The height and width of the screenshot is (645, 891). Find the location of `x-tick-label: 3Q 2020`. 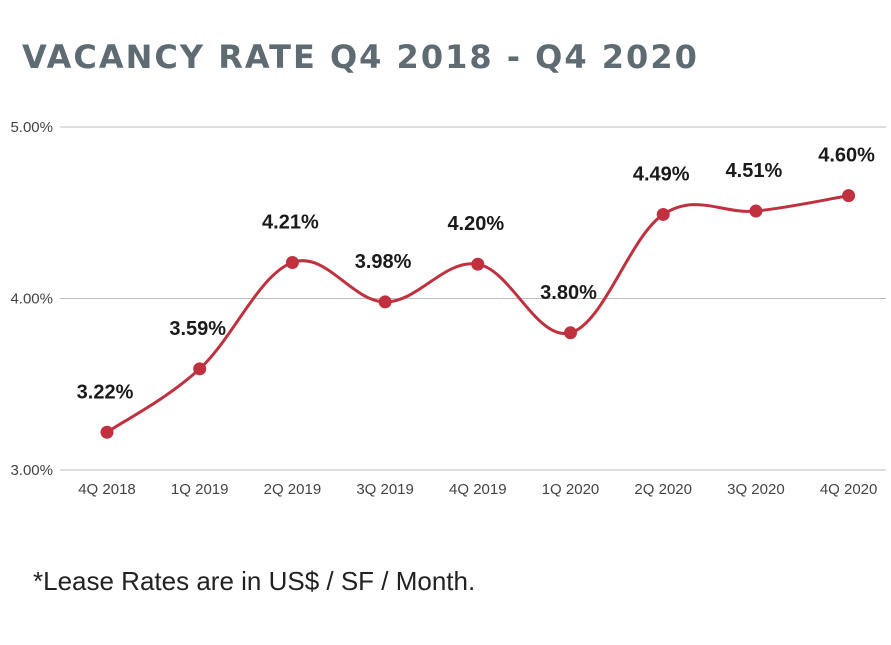

x-tick-label: 3Q 2020 is located at coordinates (756, 489).